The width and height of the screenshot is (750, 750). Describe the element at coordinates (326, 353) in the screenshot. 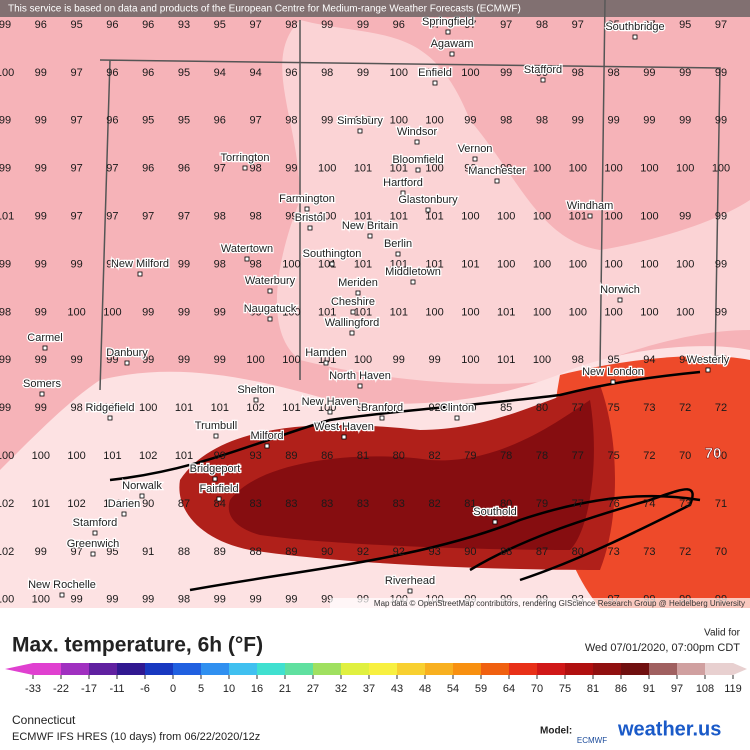

I see `place-label: Hamden` at that location.